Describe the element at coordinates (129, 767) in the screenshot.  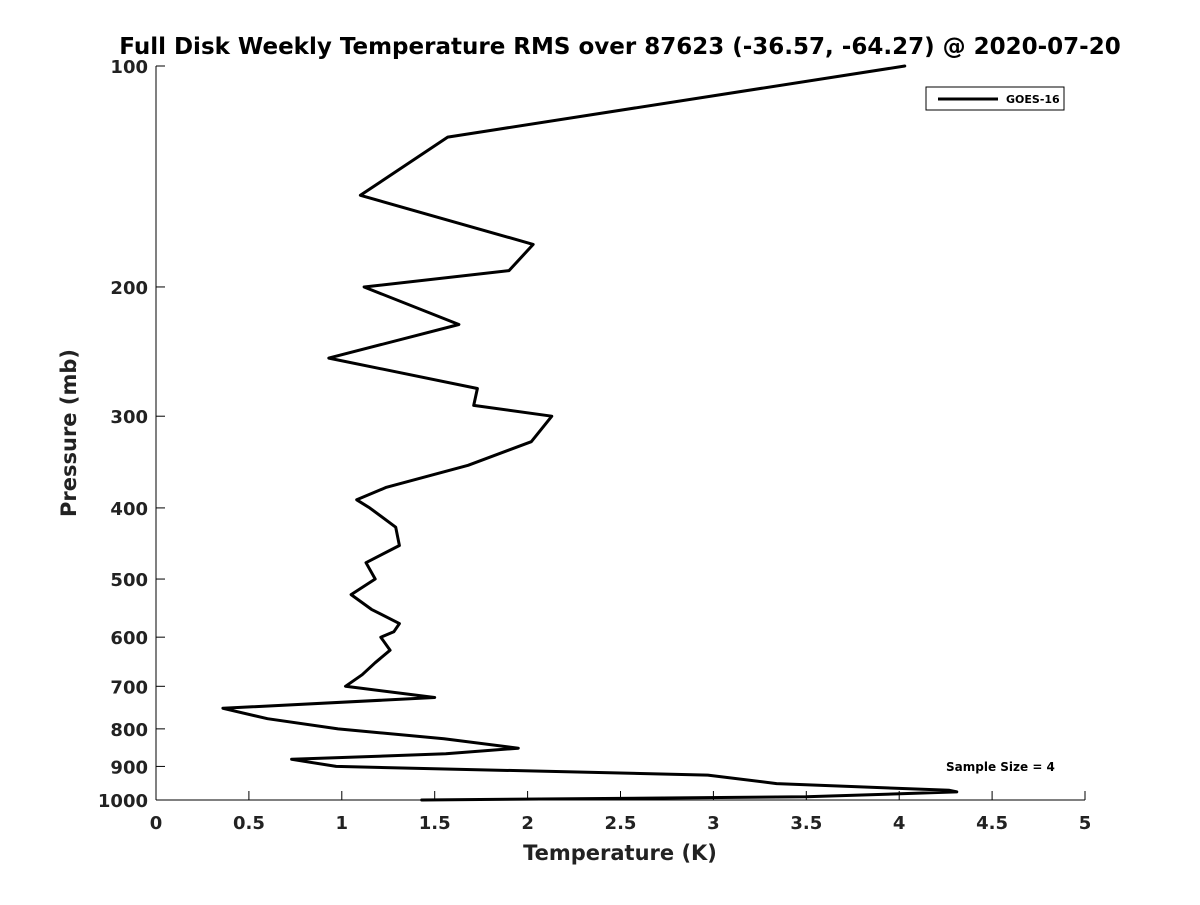
I see `y-tick-label: 900` at that location.